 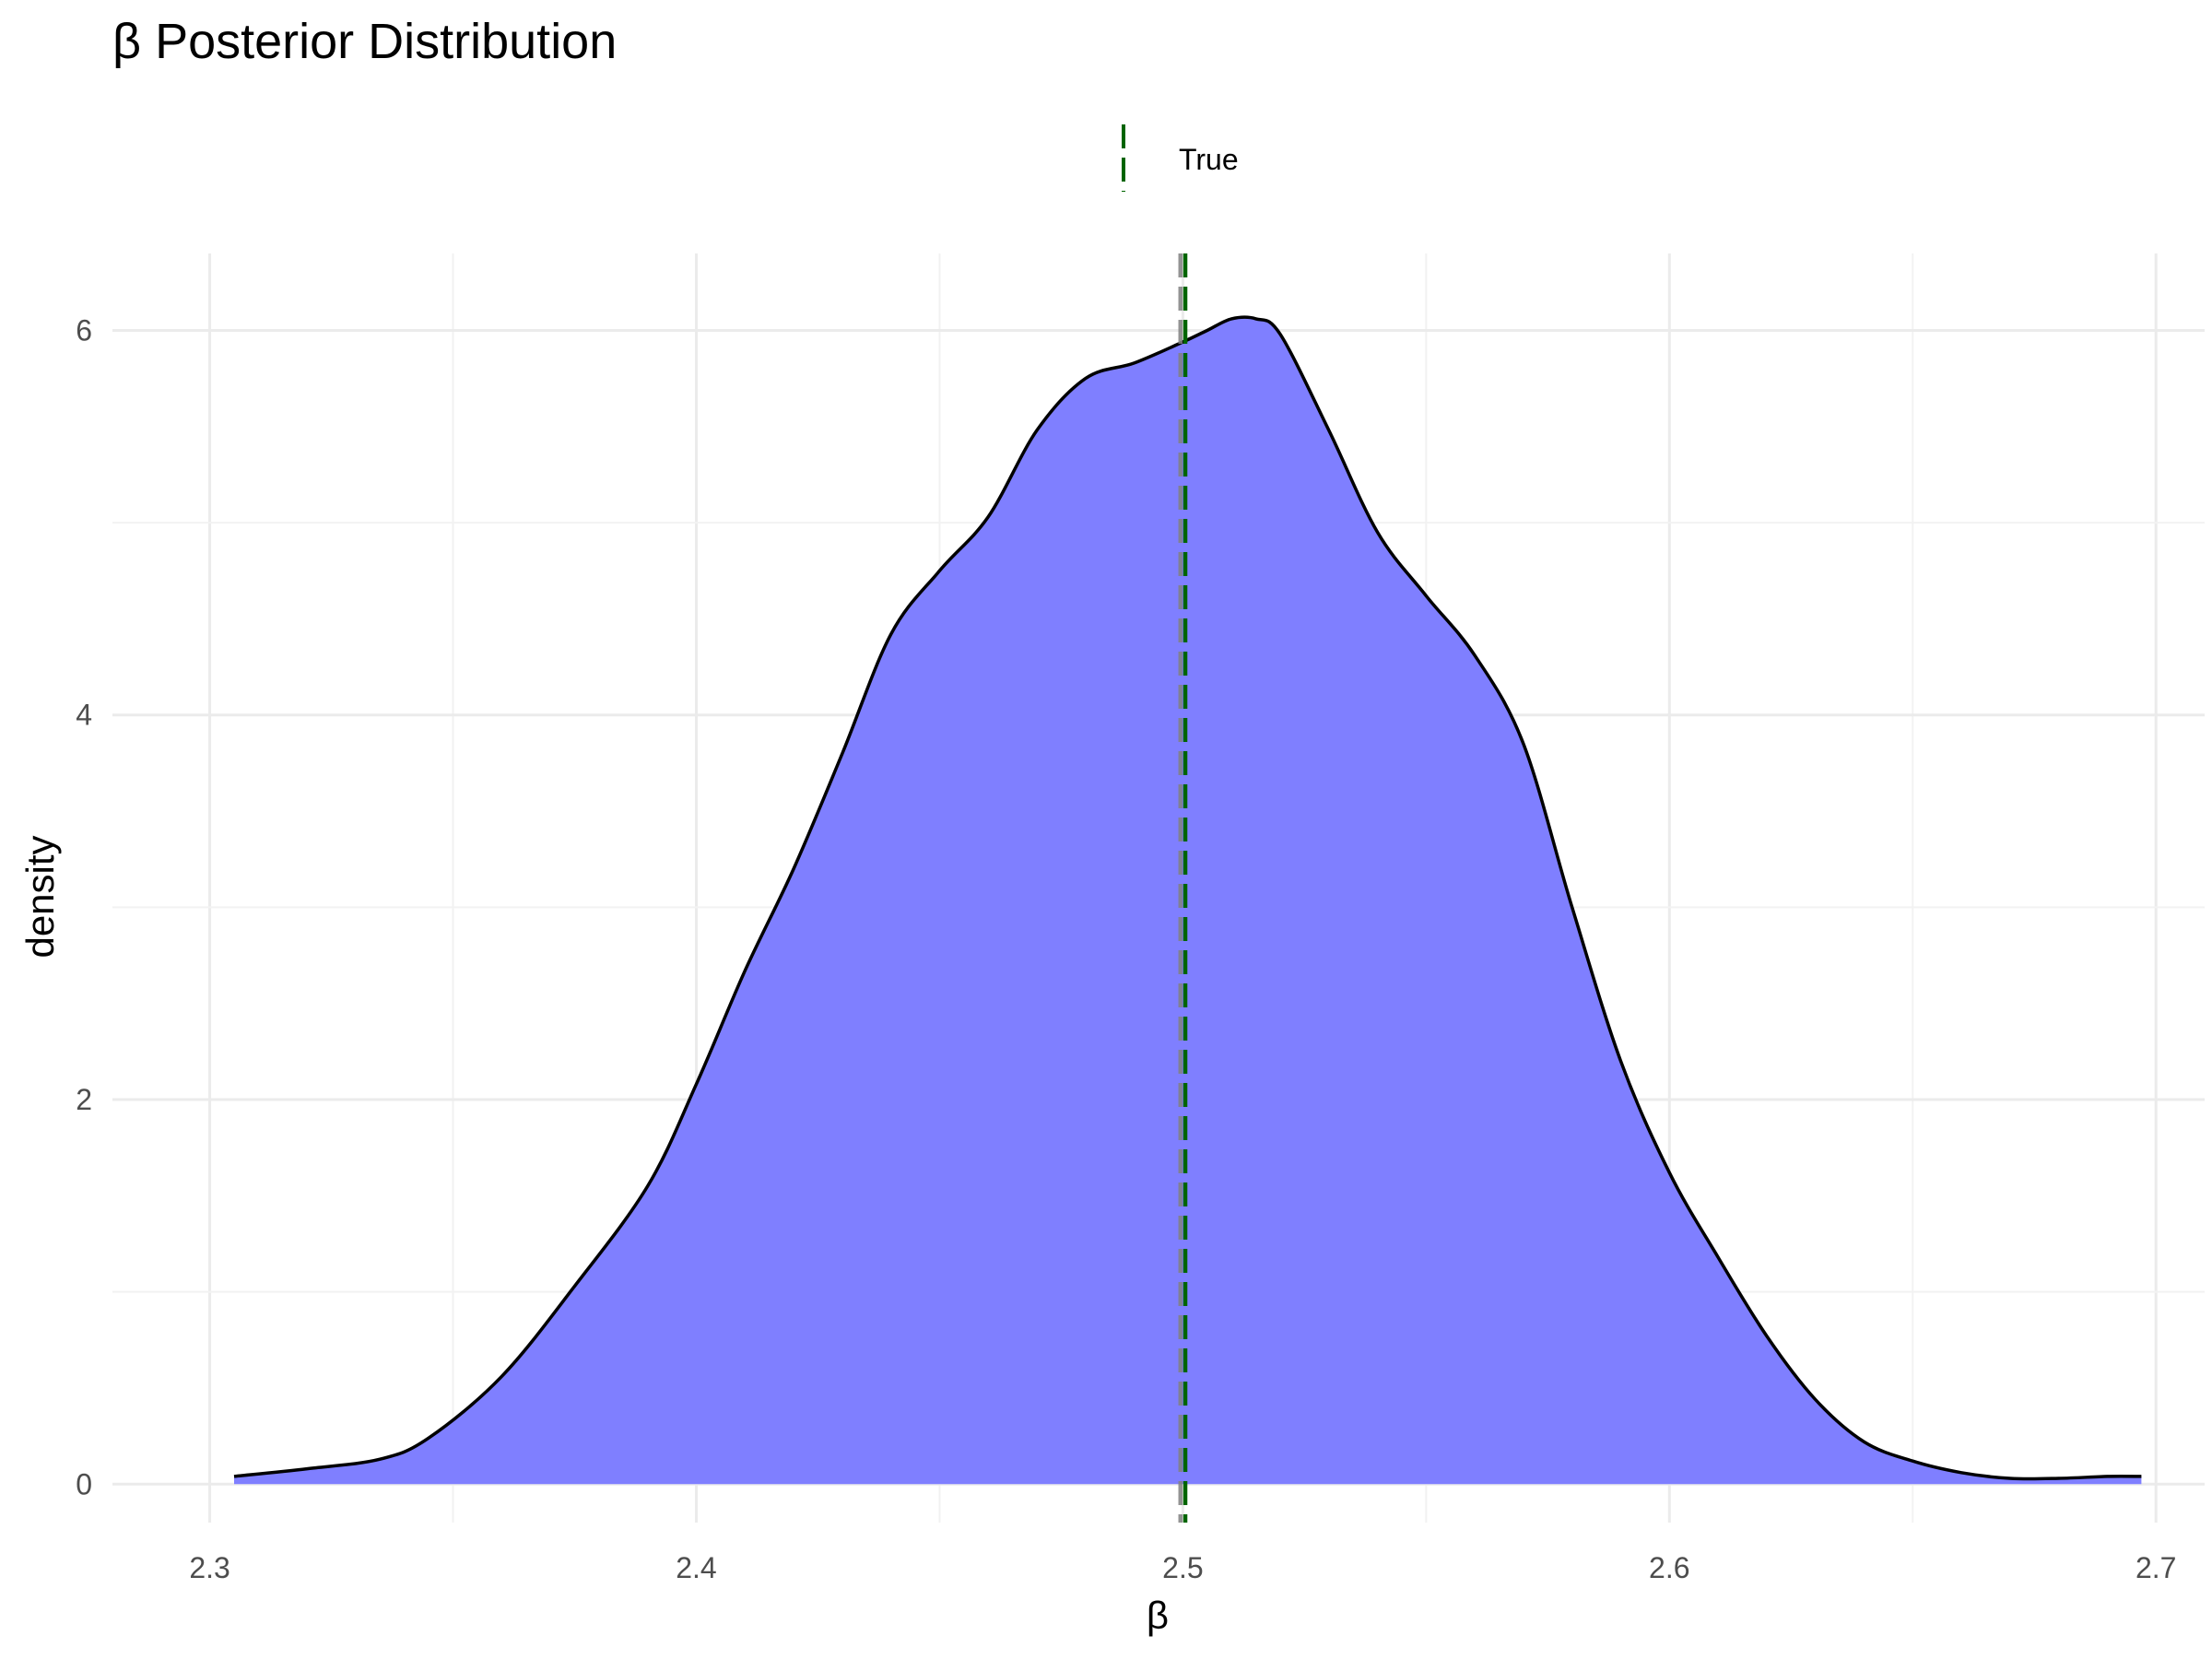 What do you see at coordinates (84, 1483) in the screenshot?
I see `y-tick-label: 0` at bounding box center [84, 1483].